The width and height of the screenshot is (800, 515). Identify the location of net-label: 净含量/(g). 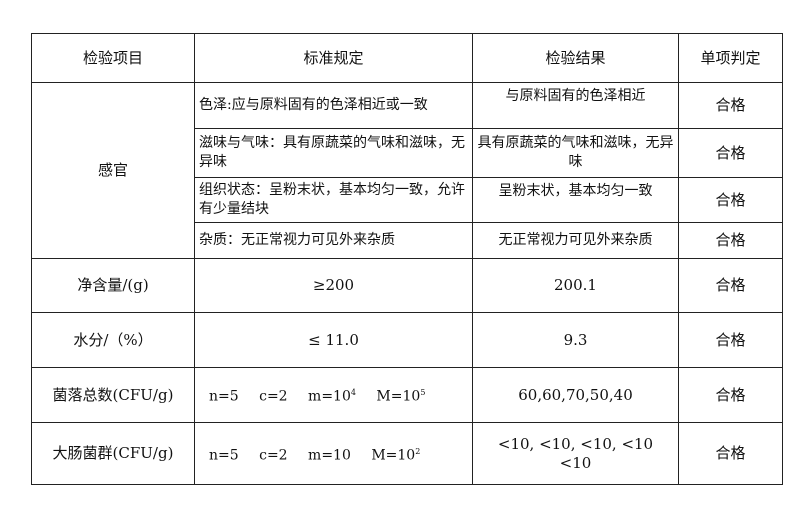
(113, 285).